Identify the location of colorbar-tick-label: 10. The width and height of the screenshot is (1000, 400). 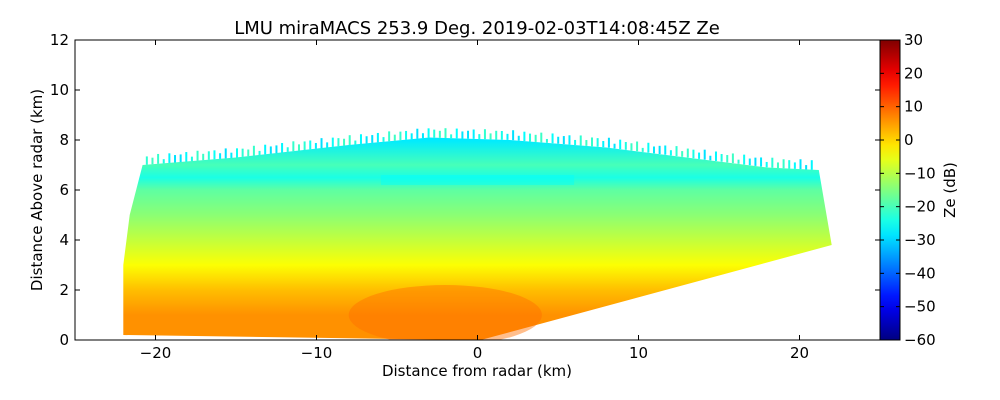
(913, 107).